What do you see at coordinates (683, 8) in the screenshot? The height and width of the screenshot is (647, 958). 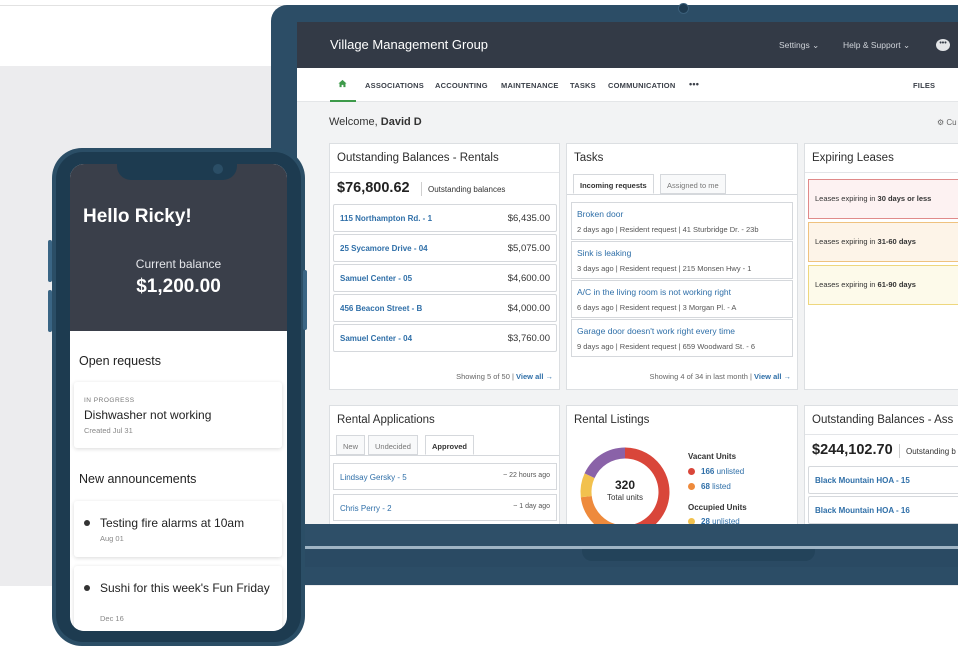 I see `laptop-camera` at bounding box center [683, 8].